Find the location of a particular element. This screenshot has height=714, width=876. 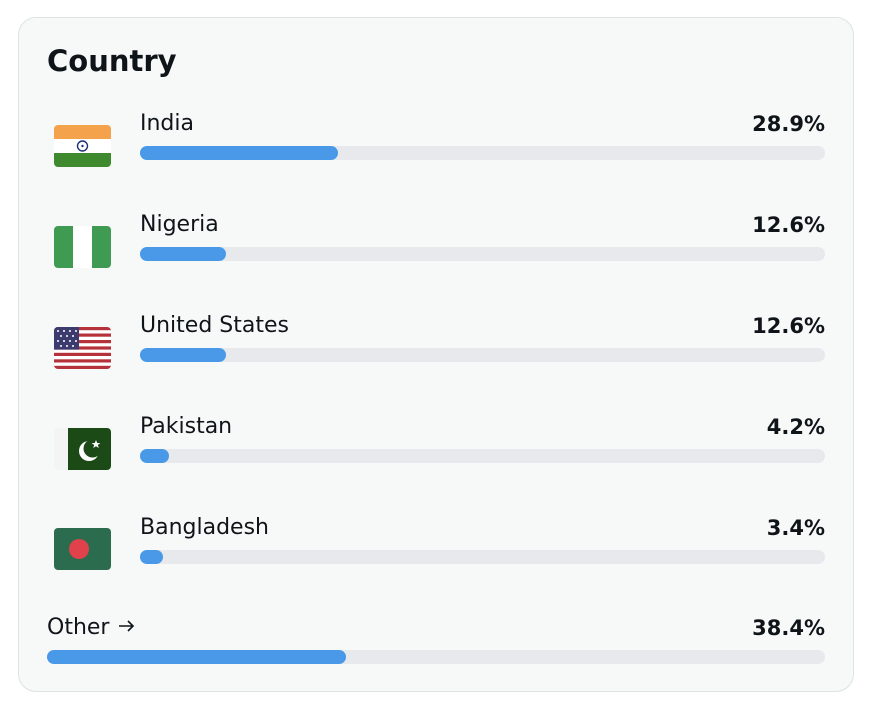

country-name: Nigeria is located at coordinates (179, 224).